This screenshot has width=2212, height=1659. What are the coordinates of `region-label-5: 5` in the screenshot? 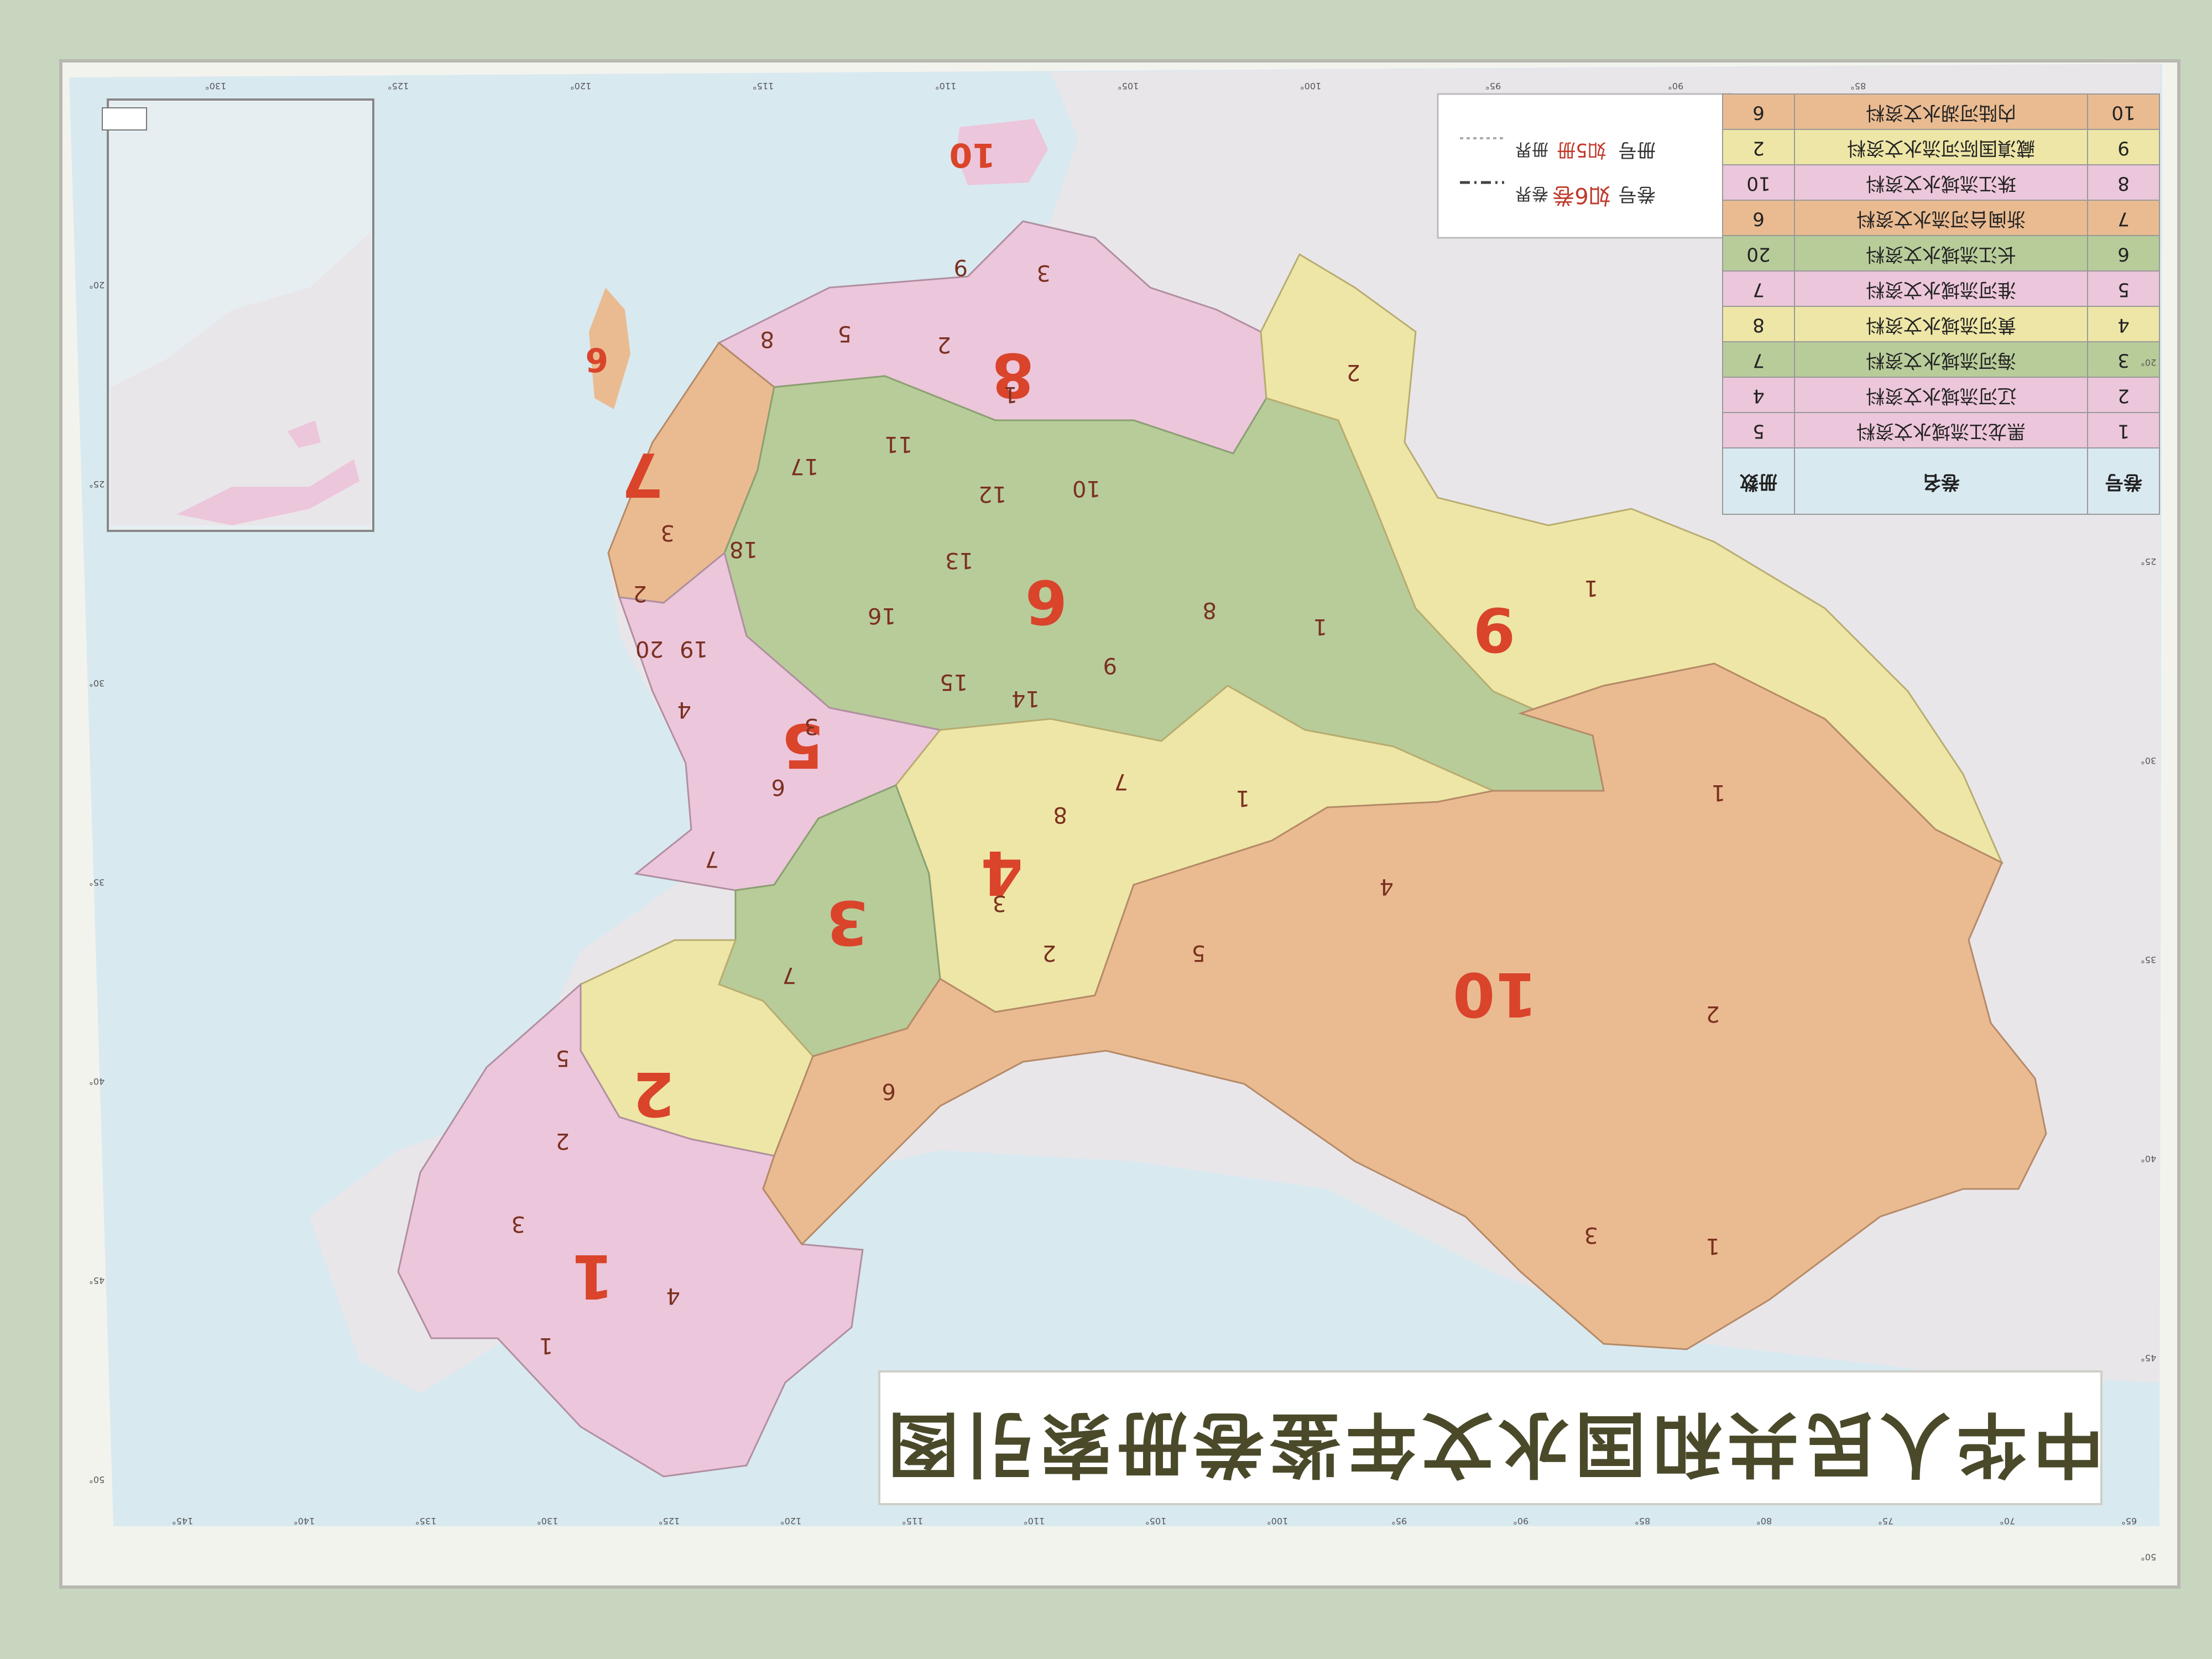 It's located at (803, 746).